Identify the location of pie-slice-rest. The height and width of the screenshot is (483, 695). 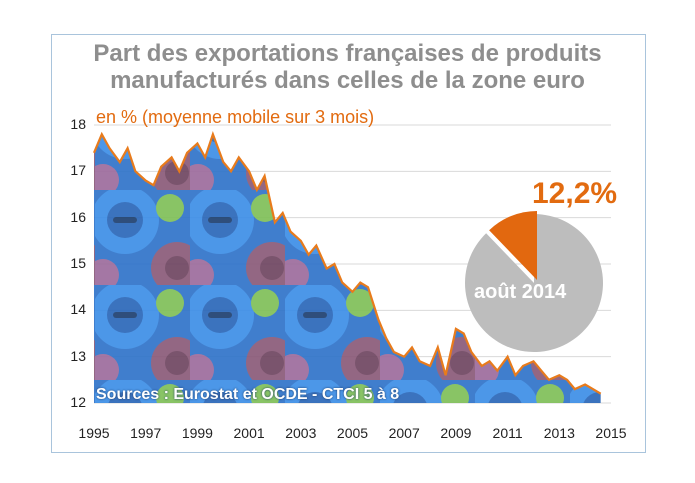
(533, 283).